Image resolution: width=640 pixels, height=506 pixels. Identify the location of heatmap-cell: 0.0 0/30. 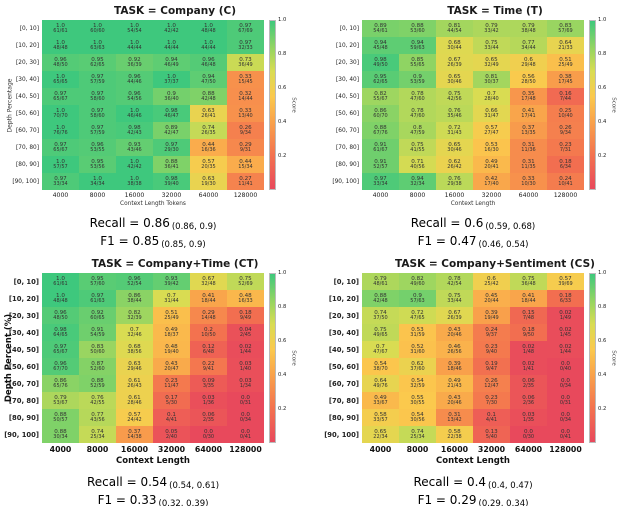
(528, 434).